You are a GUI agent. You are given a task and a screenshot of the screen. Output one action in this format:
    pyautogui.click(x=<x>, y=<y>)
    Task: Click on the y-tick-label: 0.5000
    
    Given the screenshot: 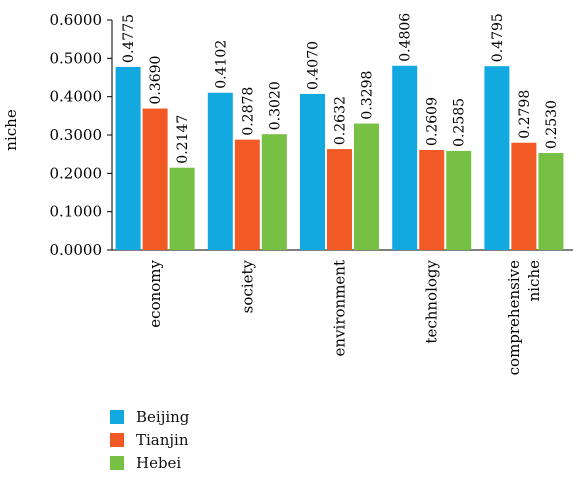 What is the action you would take?
    pyautogui.click(x=76, y=58)
    